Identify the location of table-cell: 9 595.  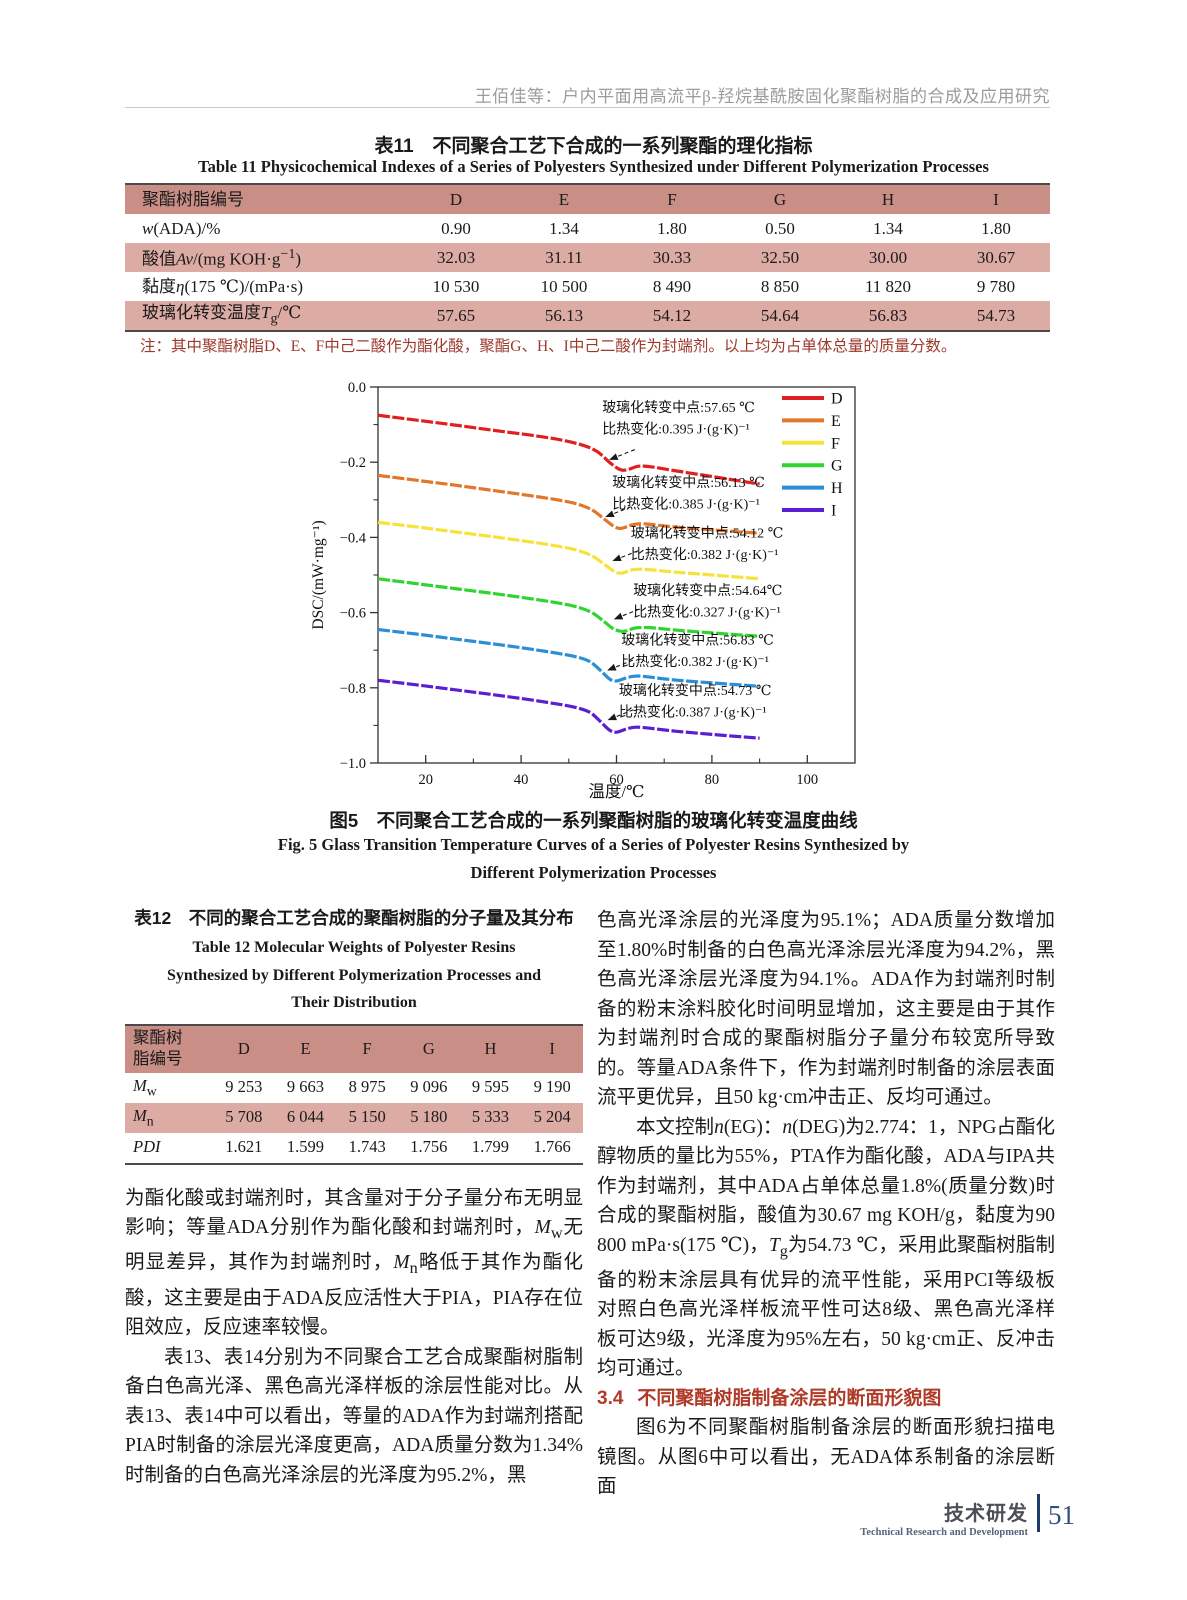
(490, 1087).